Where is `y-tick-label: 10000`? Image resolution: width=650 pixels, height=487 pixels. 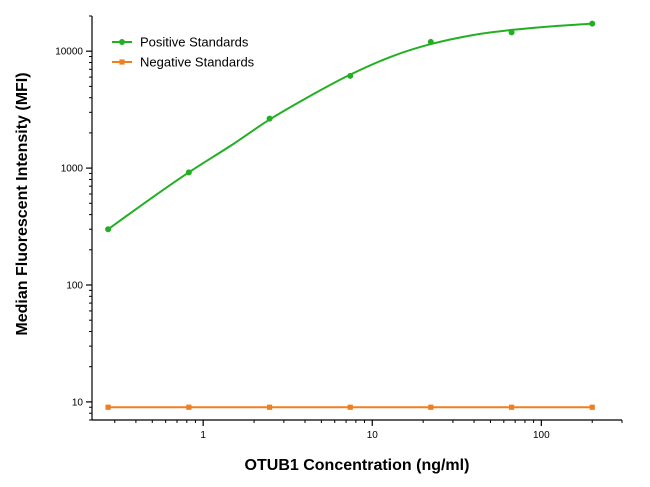
y-tick-label: 10000 is located at coordinates (69, 52).